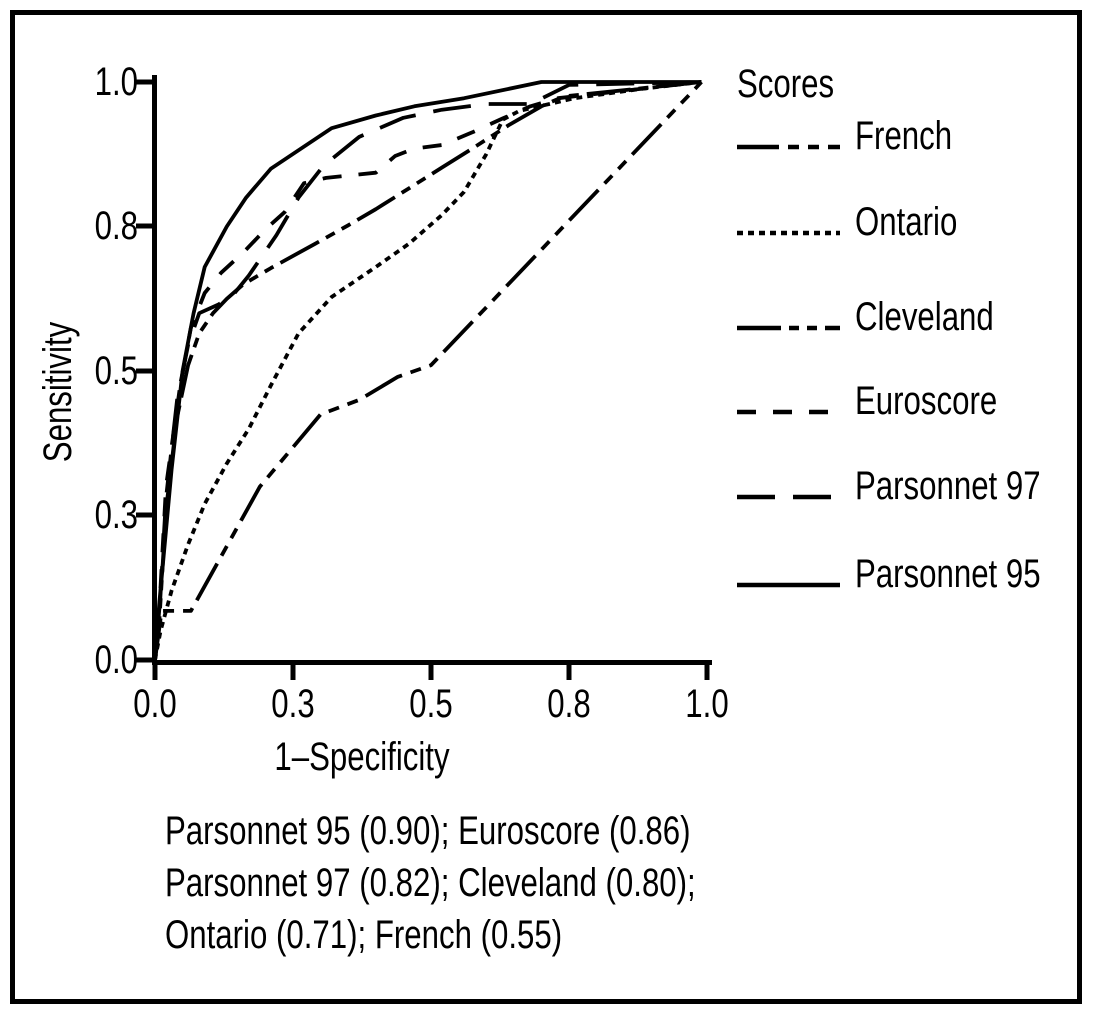  I want to click on legend-swatch-ontario, so click(788, 233).